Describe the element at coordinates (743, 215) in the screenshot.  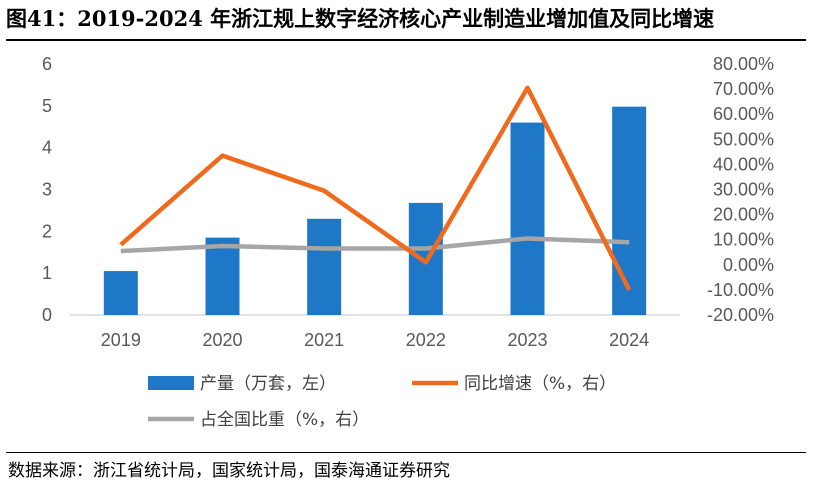
I see `right-axis-tick: 20.00%` at that location.